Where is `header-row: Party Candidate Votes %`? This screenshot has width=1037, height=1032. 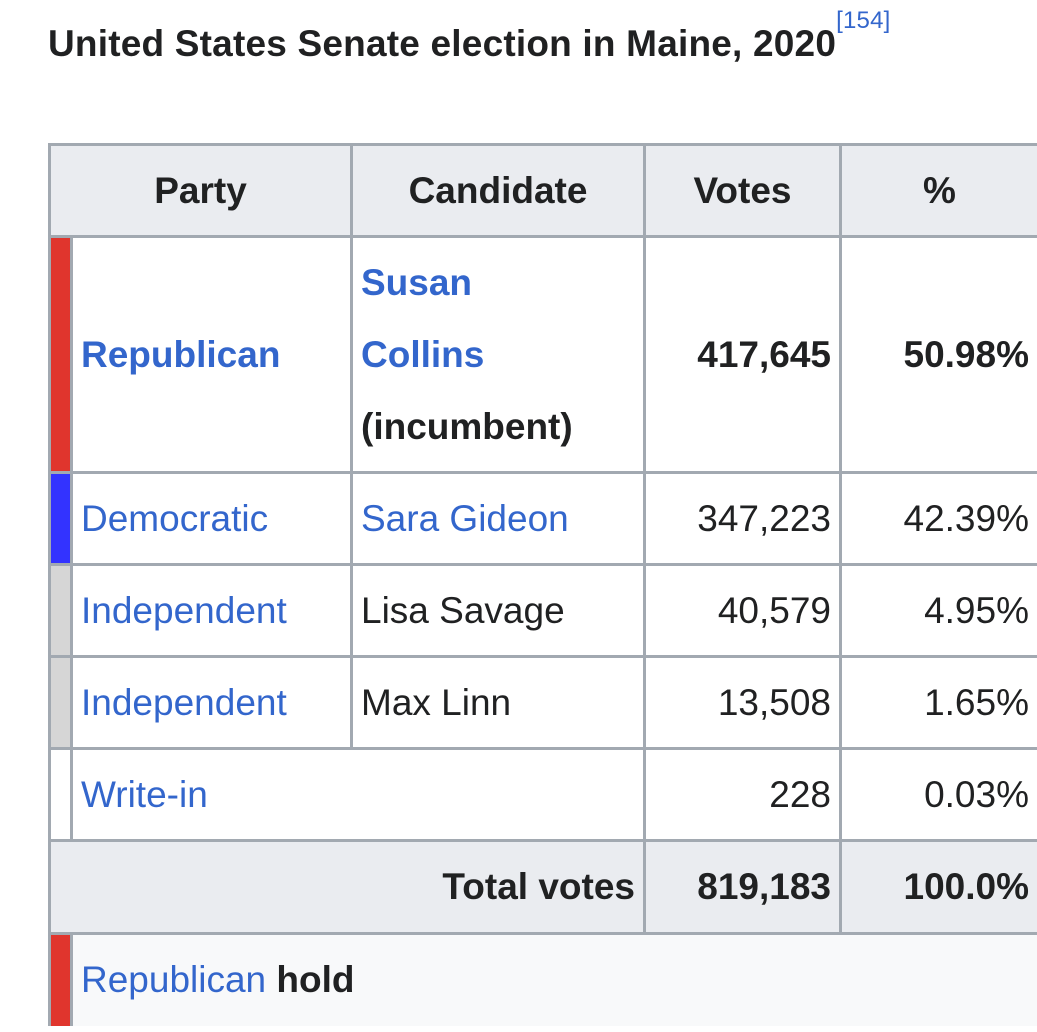
header-row: Party Candidate Votes % is located at coordinates (542, 190).